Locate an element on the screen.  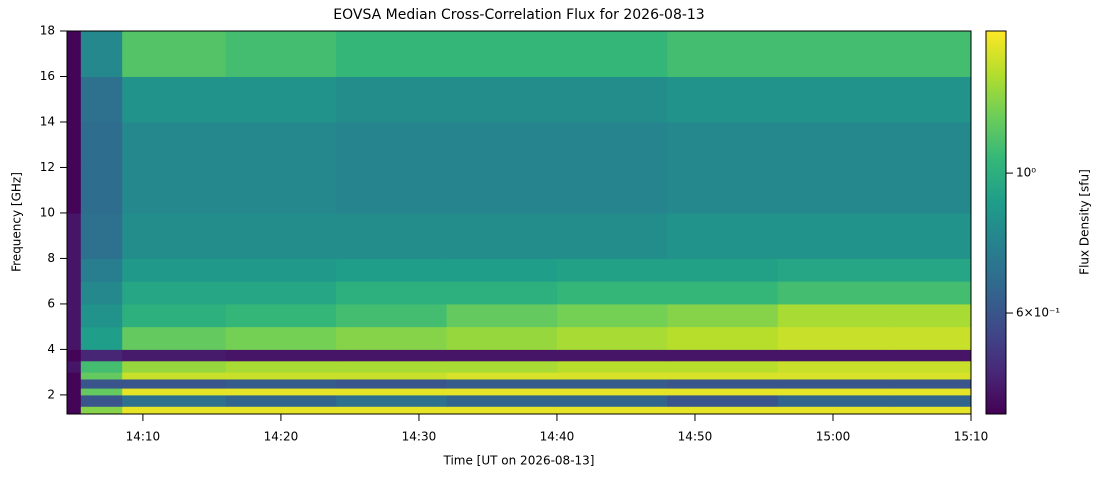
x-axis-label: Time [UT on 2026-08-13] is located at coordinates (519, 461).